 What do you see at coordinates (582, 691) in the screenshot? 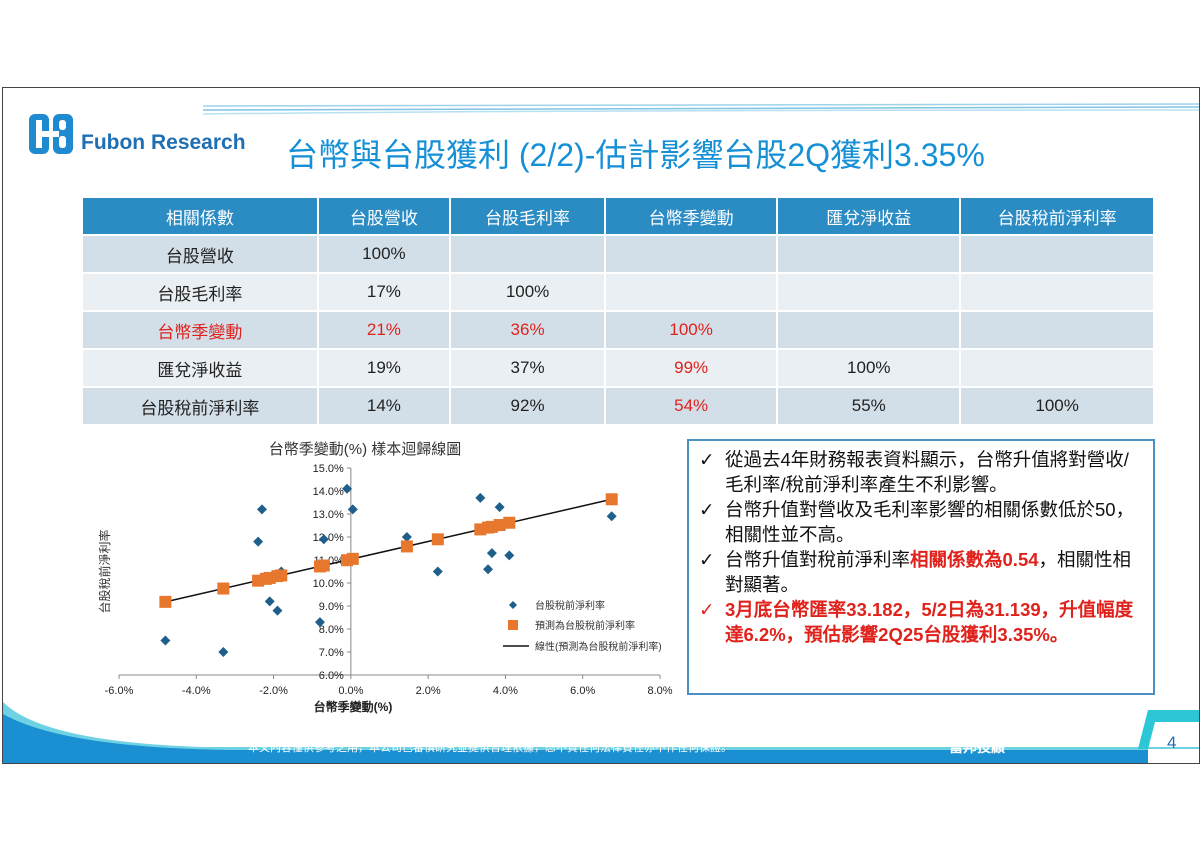
I see `x-tick-label: 6.0%` at bounding box center [582, 691].